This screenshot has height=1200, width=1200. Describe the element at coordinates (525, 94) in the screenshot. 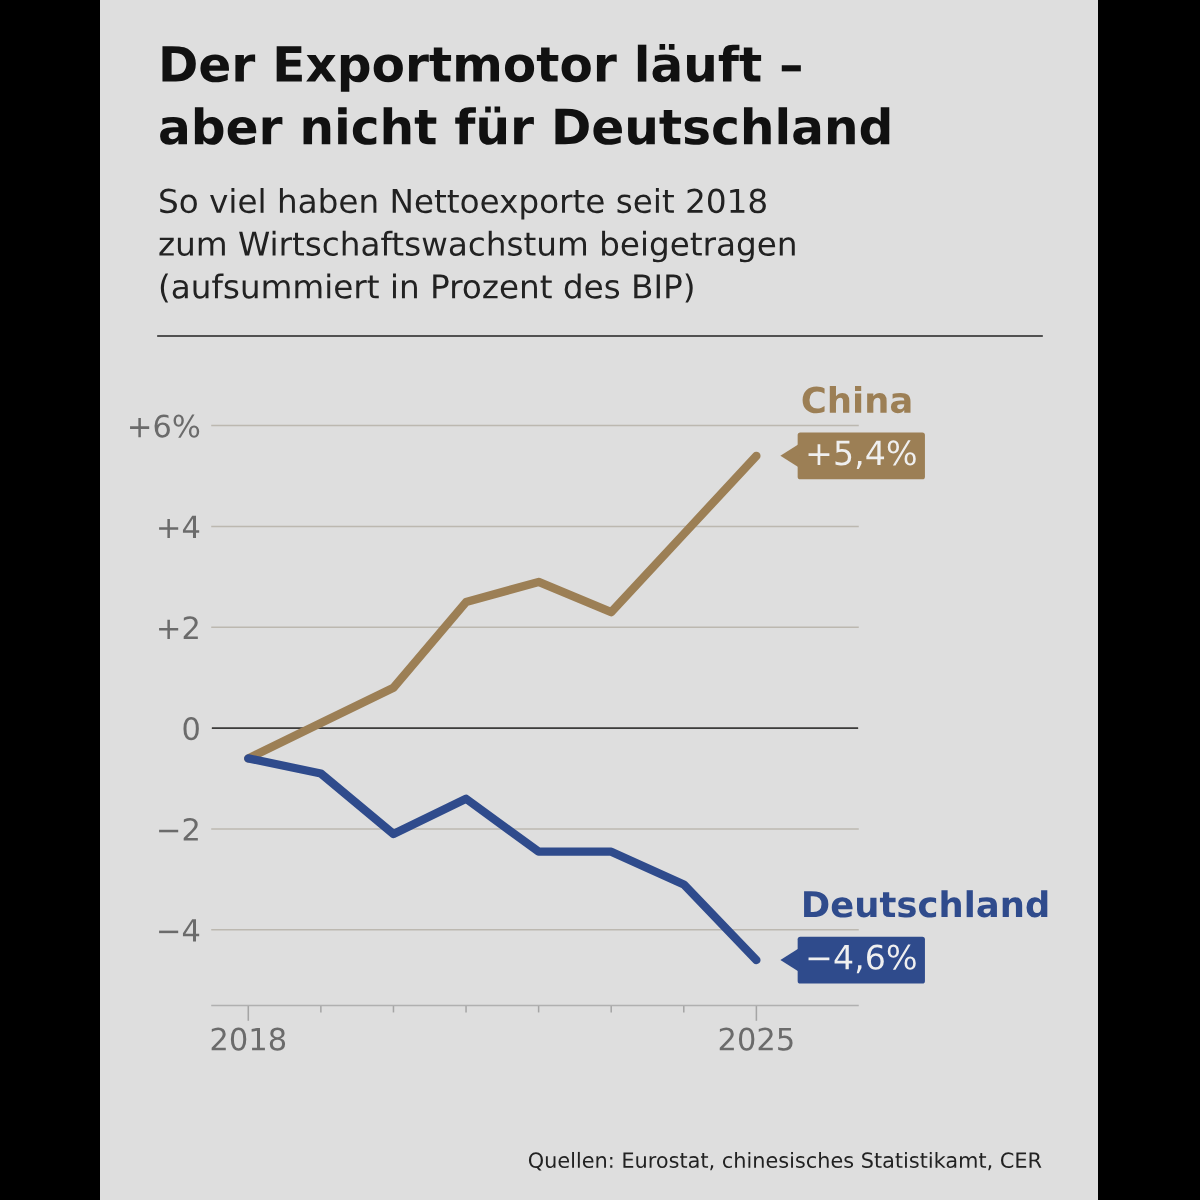

I see `chart-title: Der Exportmotor läuft – aber nicht für Deutschland` at that location.